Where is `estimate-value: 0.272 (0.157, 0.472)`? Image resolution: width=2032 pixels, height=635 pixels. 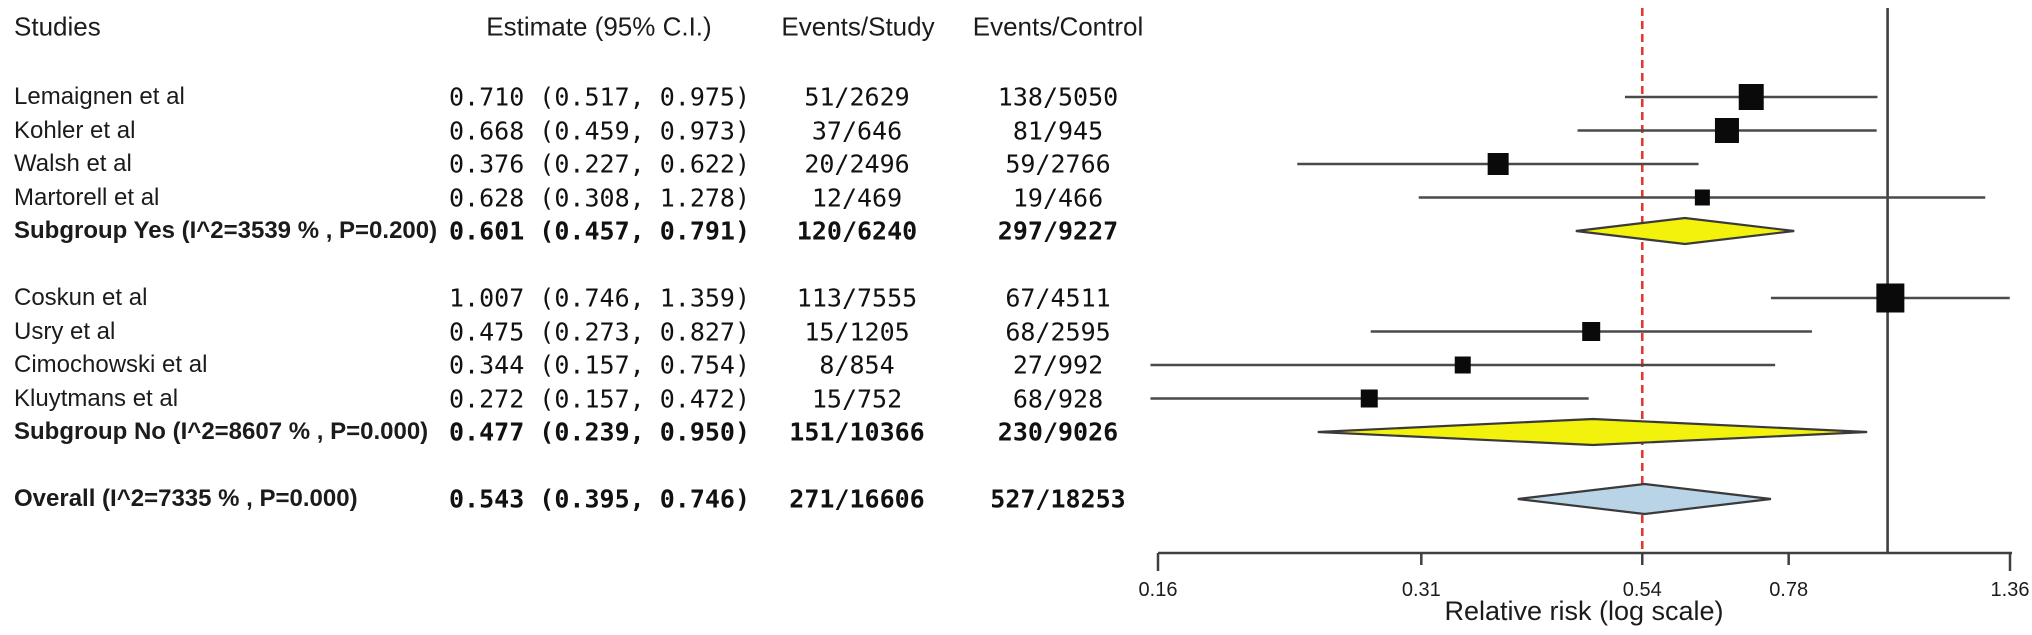
estimate-value: 0.272 (0.157, 0.472) is located at coordinates (600, 398).